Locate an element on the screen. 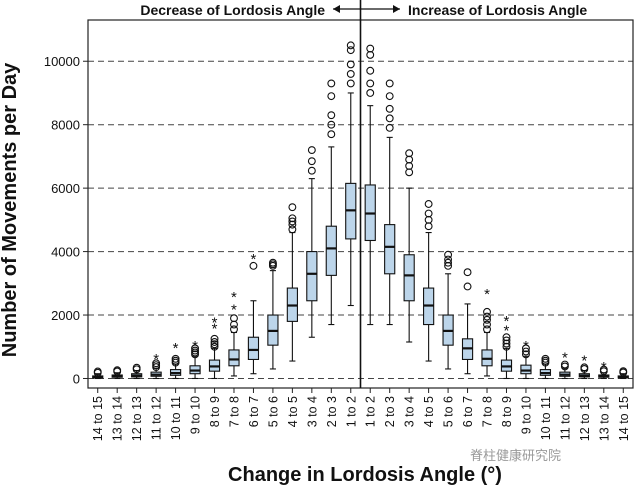 This screenshot has width=640, height=485. box-7: ** is located at coordinates (214, 347).